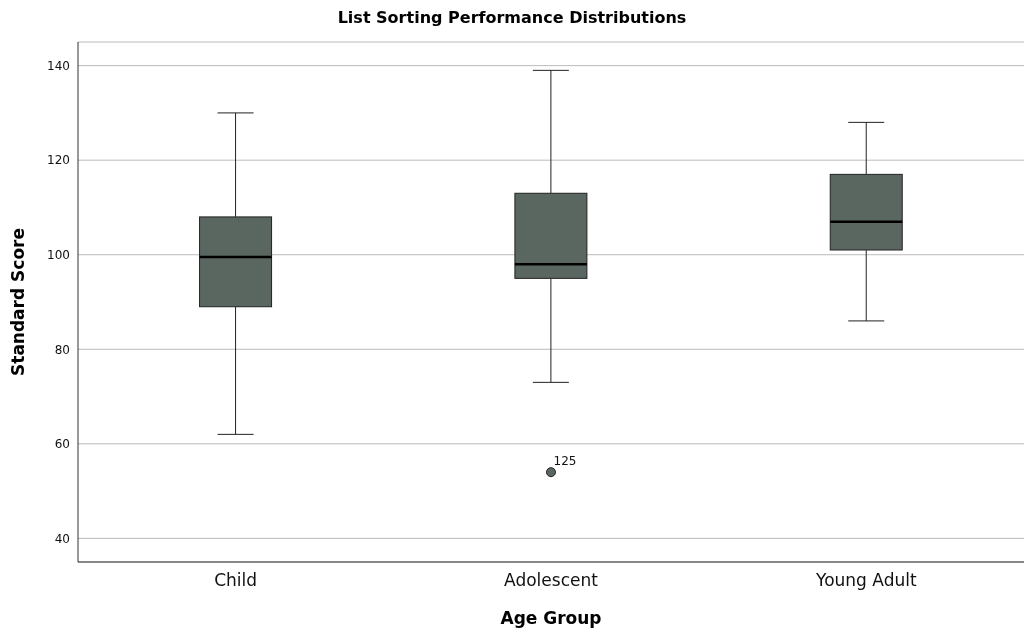 This screenshot has width=1024, height=634. I want to click on x-axis-title: Age Group, so click(551, 618).